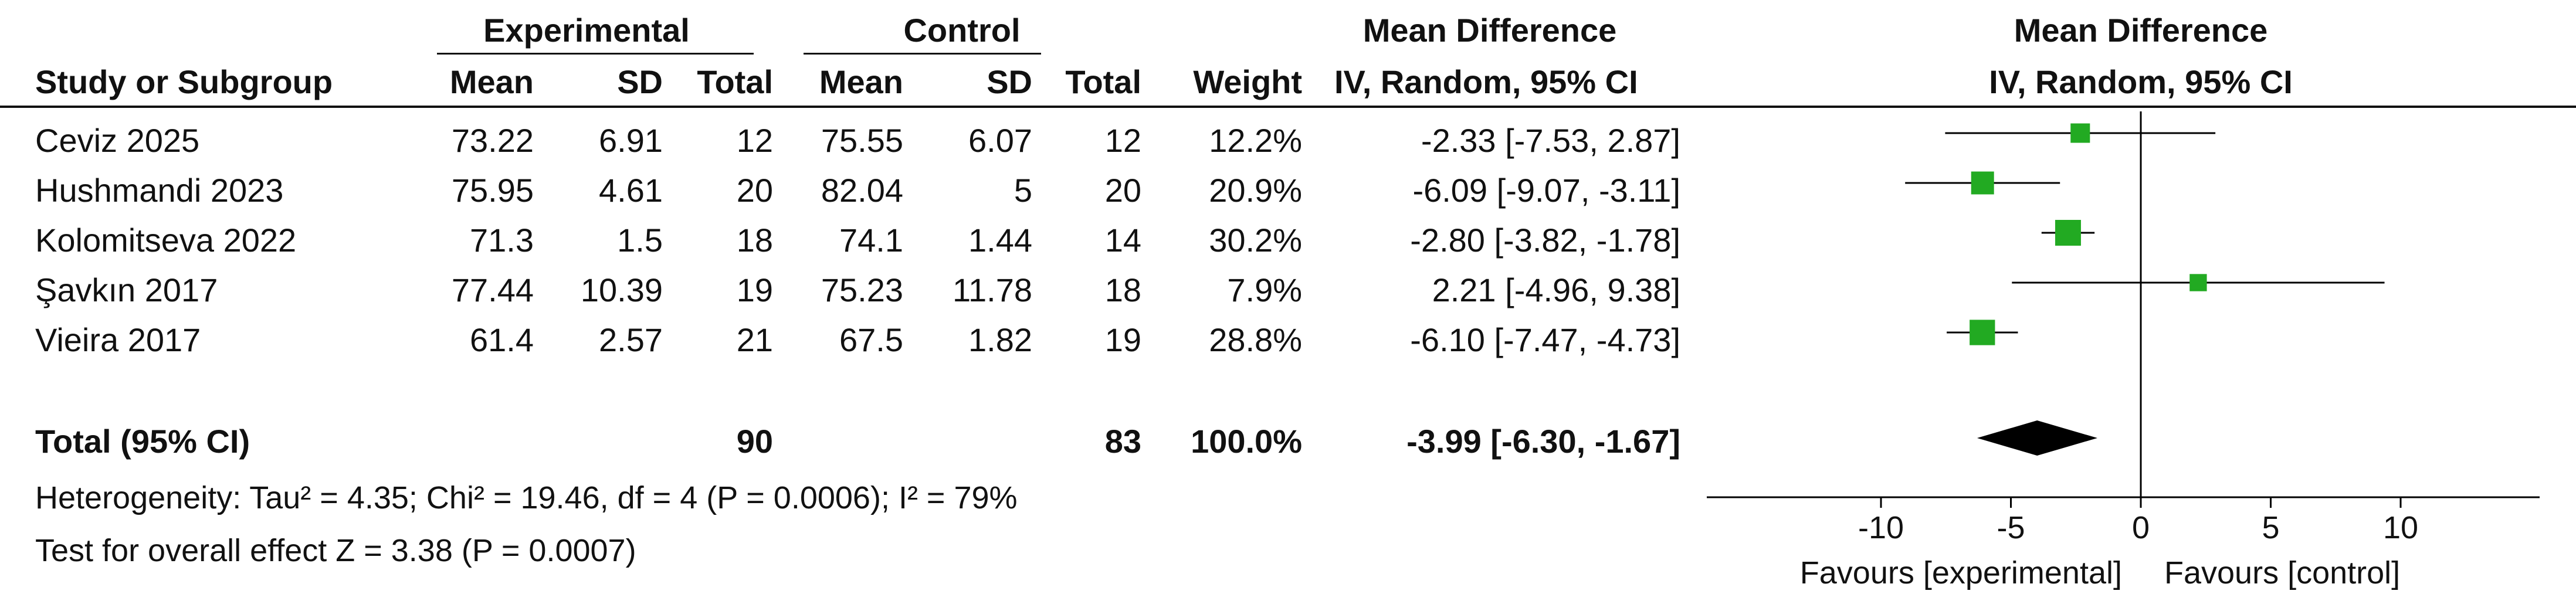  I want to click on ci-text: -6.09 [-9.07, -3.11], so click(1546, 190).